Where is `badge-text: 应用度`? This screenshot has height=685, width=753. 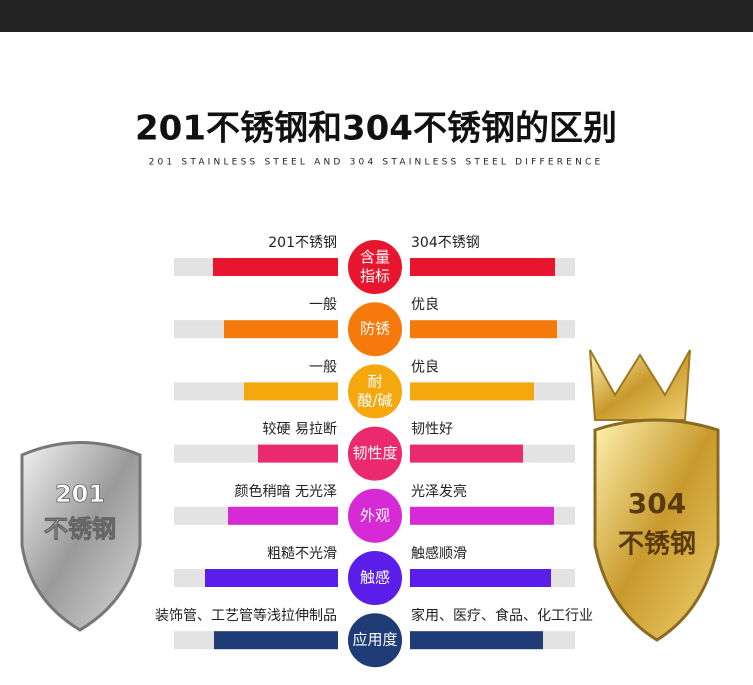 badge-text: 应用度 is located at coordinates (374, 640).